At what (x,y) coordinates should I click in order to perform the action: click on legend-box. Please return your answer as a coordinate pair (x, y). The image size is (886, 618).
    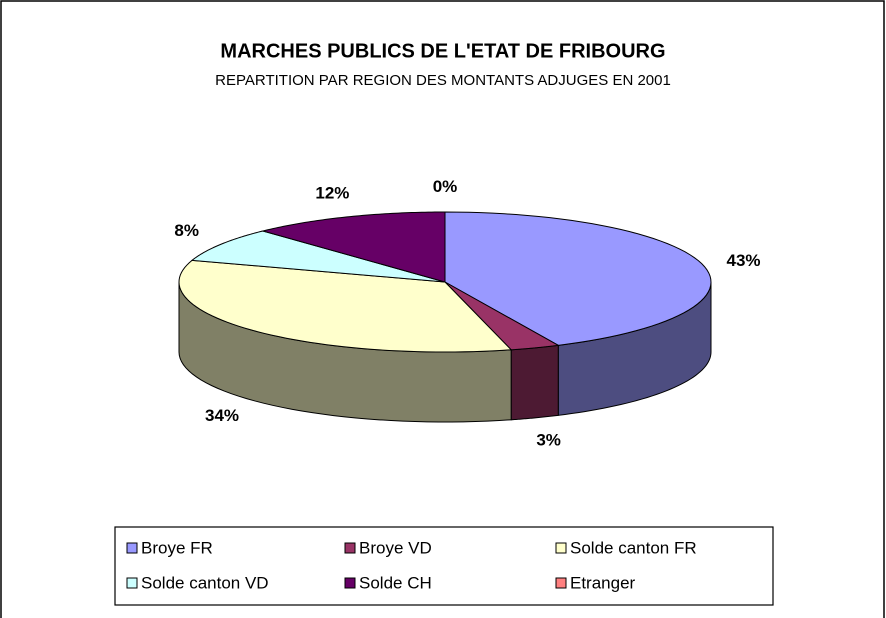
    Looking at the image, I should click on (444, 566).